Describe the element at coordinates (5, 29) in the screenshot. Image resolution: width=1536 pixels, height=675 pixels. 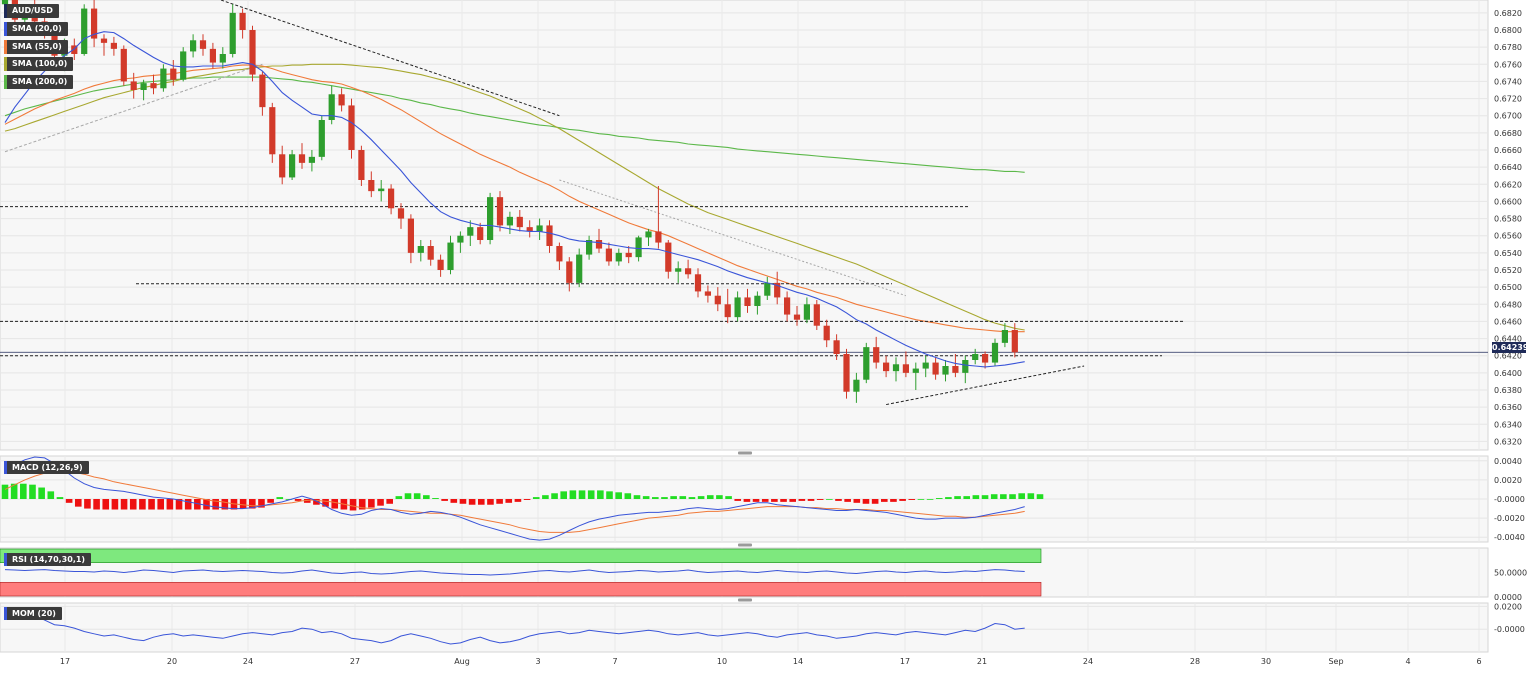
I see `sma20-swatch` at that location.